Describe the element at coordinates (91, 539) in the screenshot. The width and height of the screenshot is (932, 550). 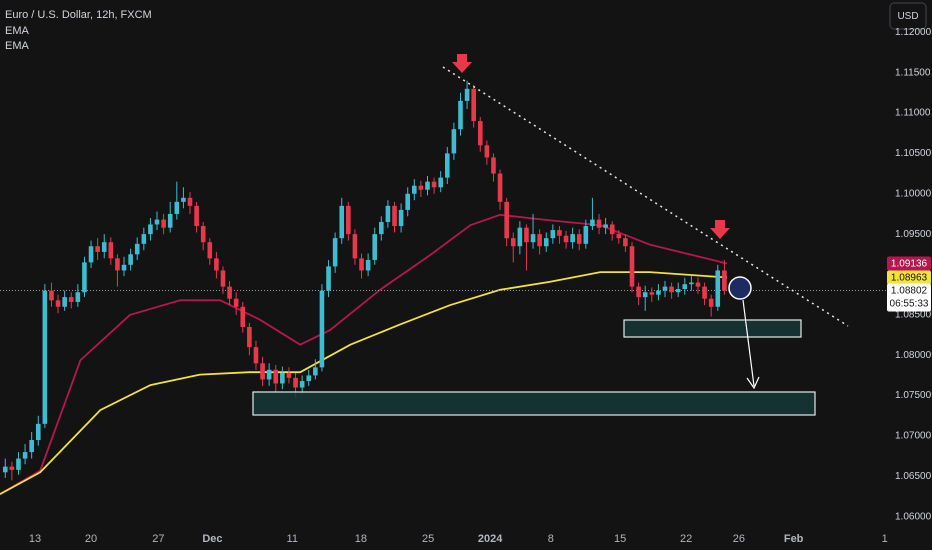
I see `x-tick-label: 20` at that location.